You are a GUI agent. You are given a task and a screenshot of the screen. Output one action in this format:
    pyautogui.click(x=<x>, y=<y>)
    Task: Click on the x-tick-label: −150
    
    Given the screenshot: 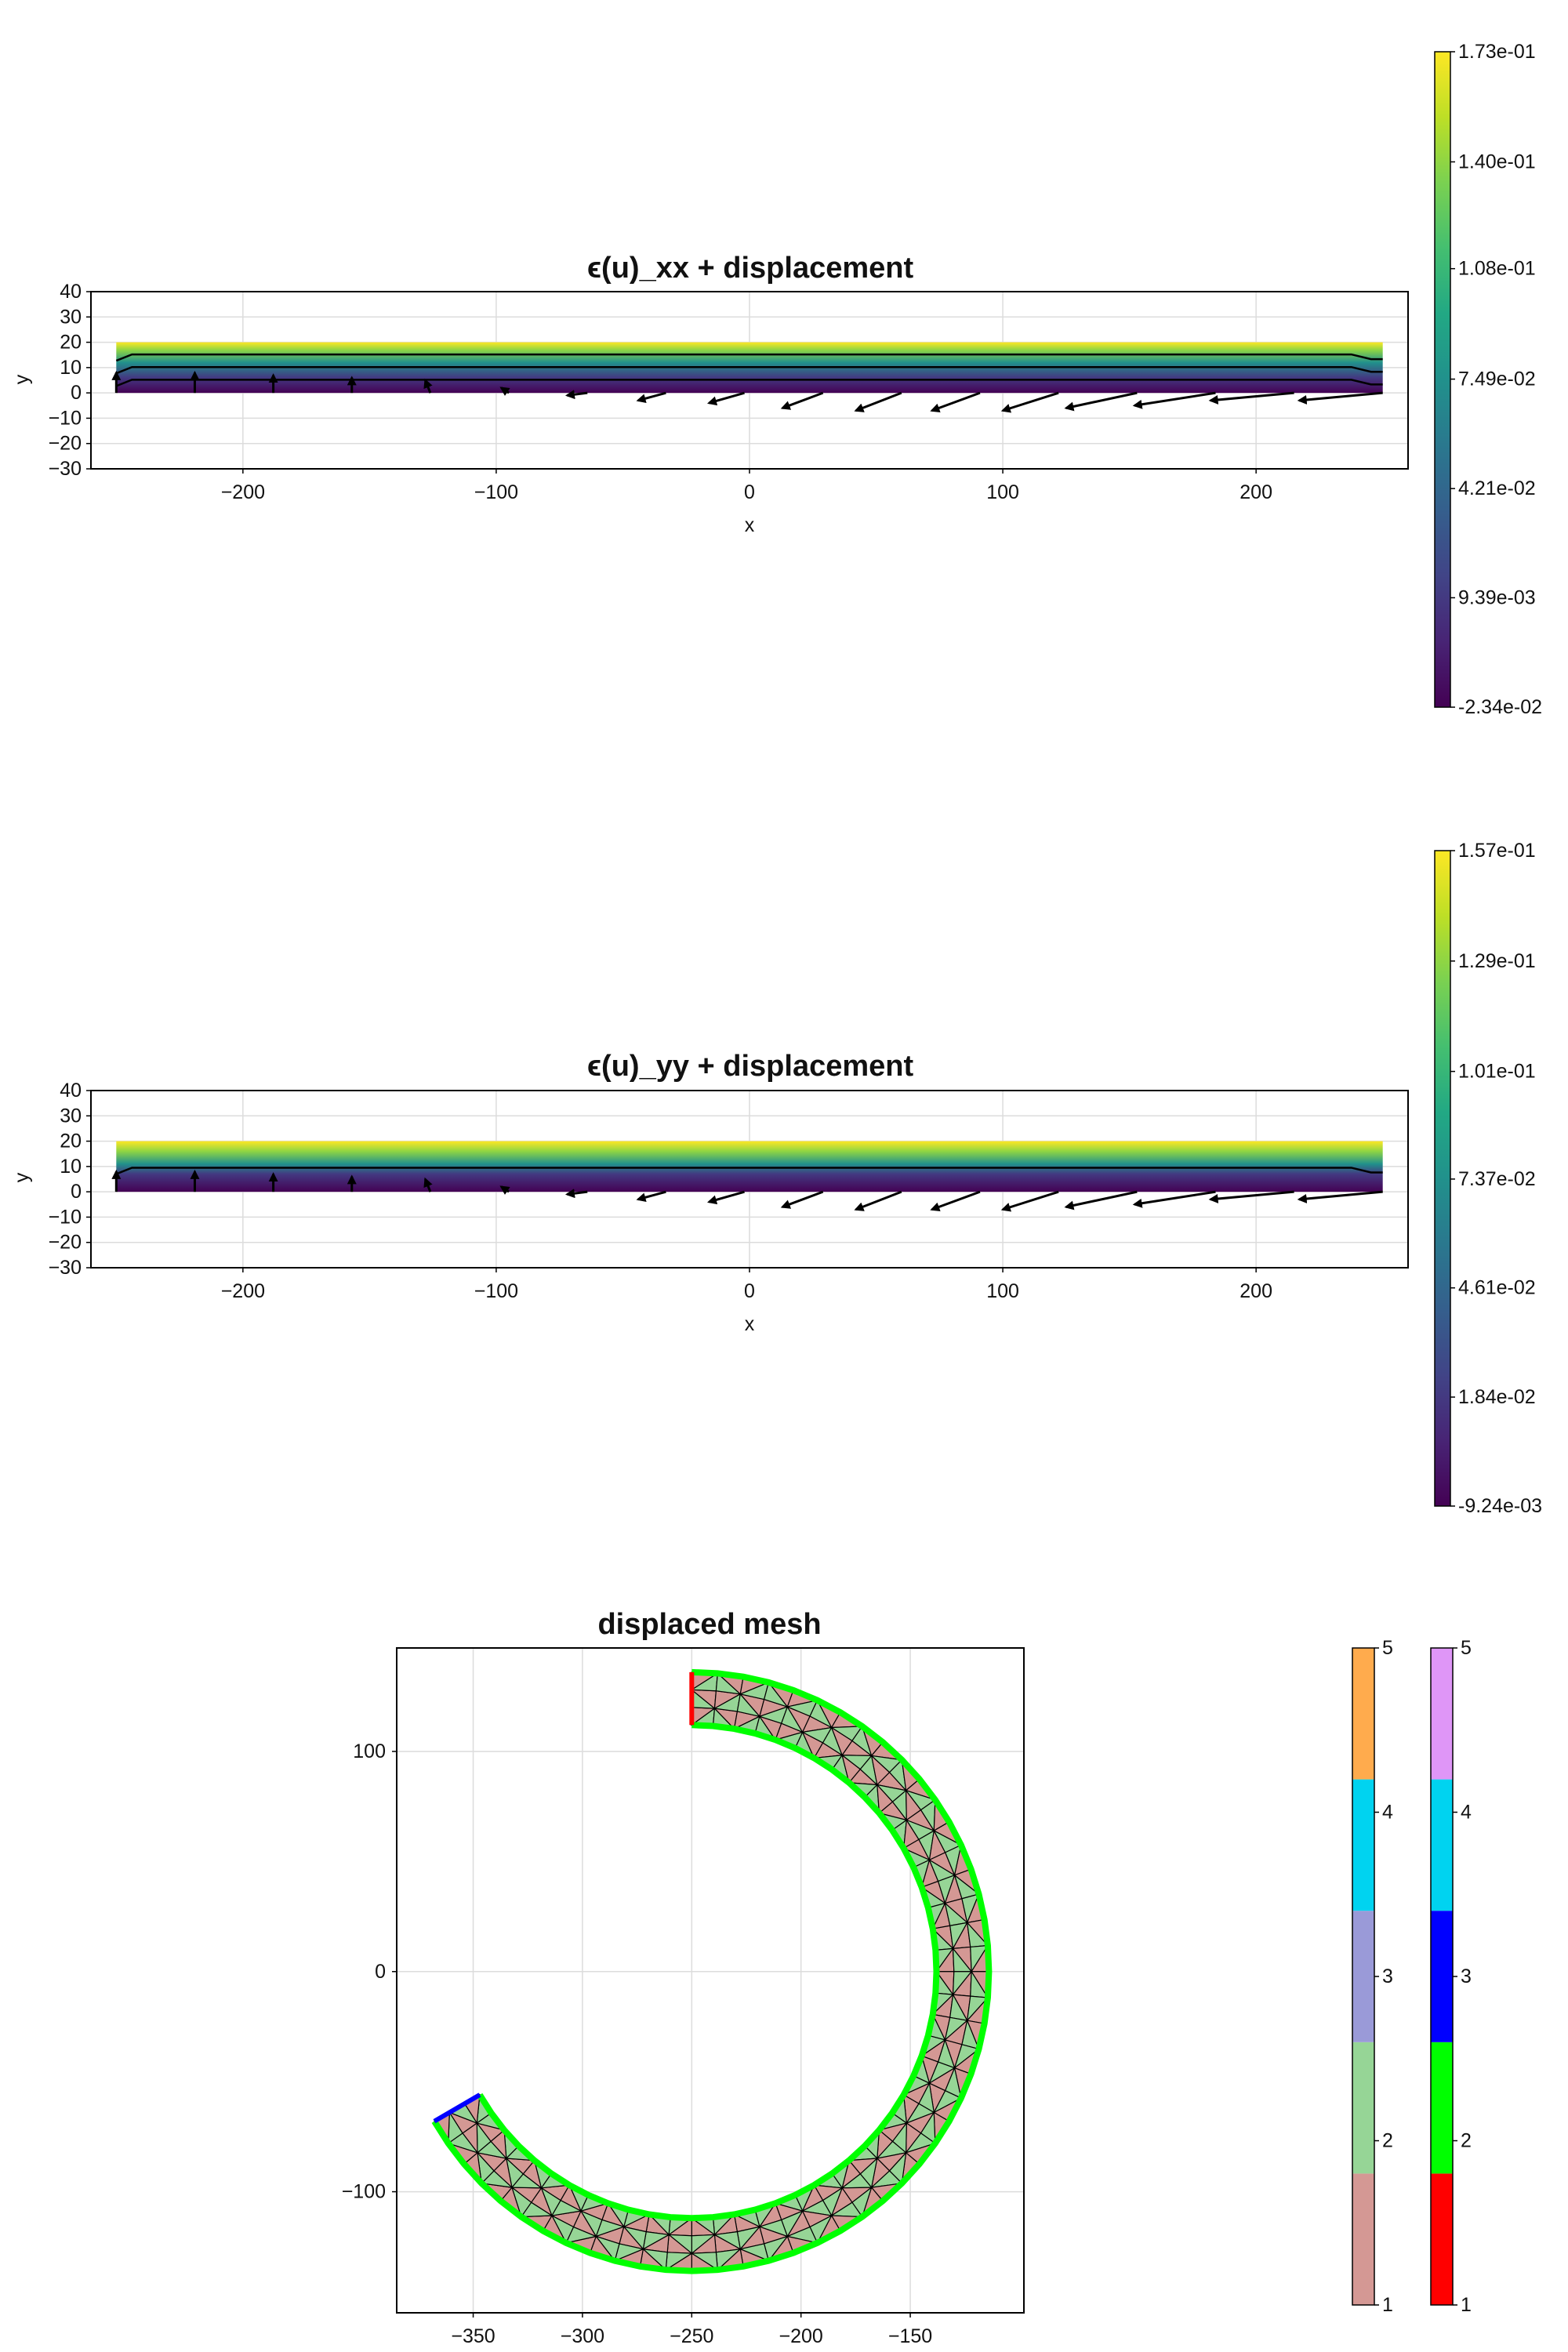 What is the action you would take?
    pyautogui.click(x=910, y=2336)
    